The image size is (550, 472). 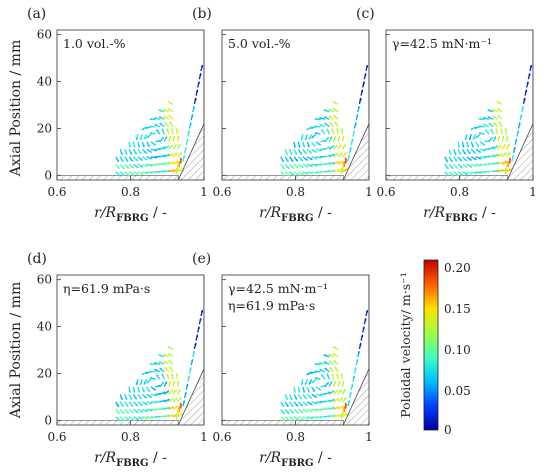 I want to click on panel-annotation: γ=42.5 mN·m⁻¹, so click(x=278, y=288).